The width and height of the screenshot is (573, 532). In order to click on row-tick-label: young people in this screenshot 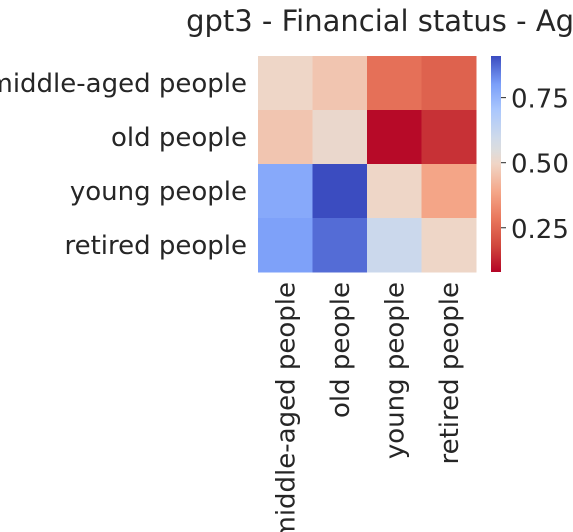, I will do `click(158, 192)`.